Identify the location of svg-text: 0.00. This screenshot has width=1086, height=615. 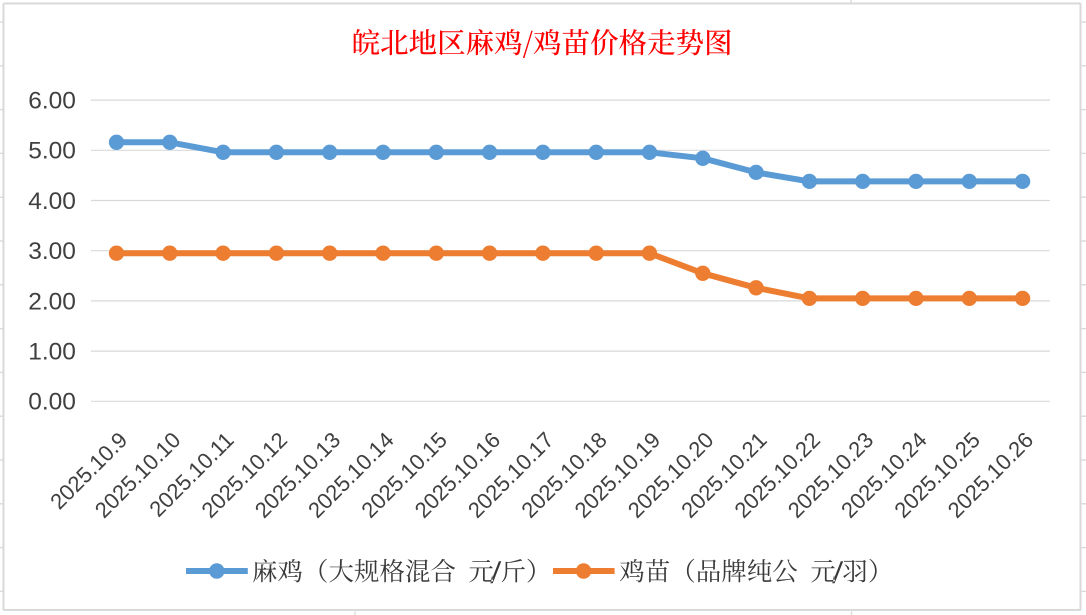
(52, 402).